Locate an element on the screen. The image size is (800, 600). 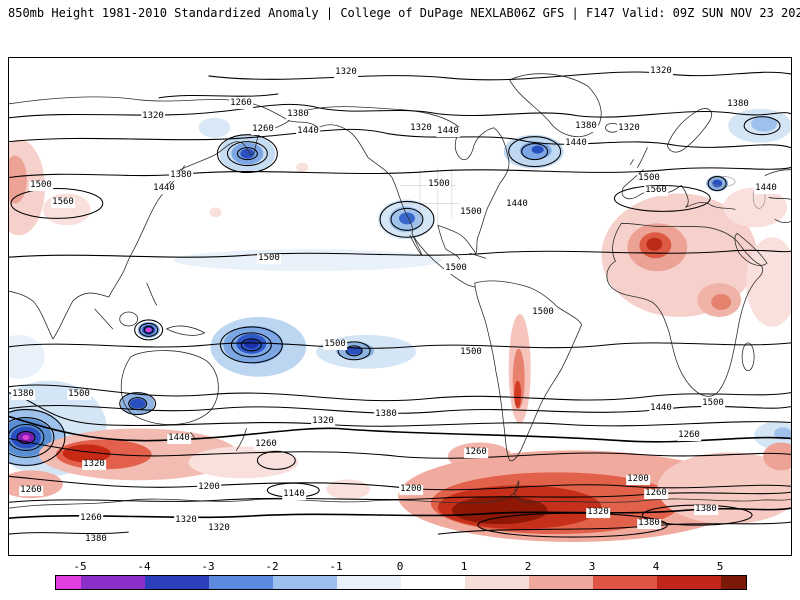
colorbar-tick-label: -4 is located at coordinates (144, 566).